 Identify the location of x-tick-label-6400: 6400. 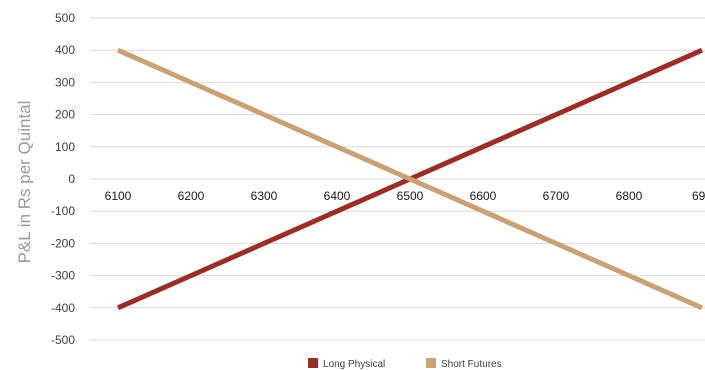
(337, 196).